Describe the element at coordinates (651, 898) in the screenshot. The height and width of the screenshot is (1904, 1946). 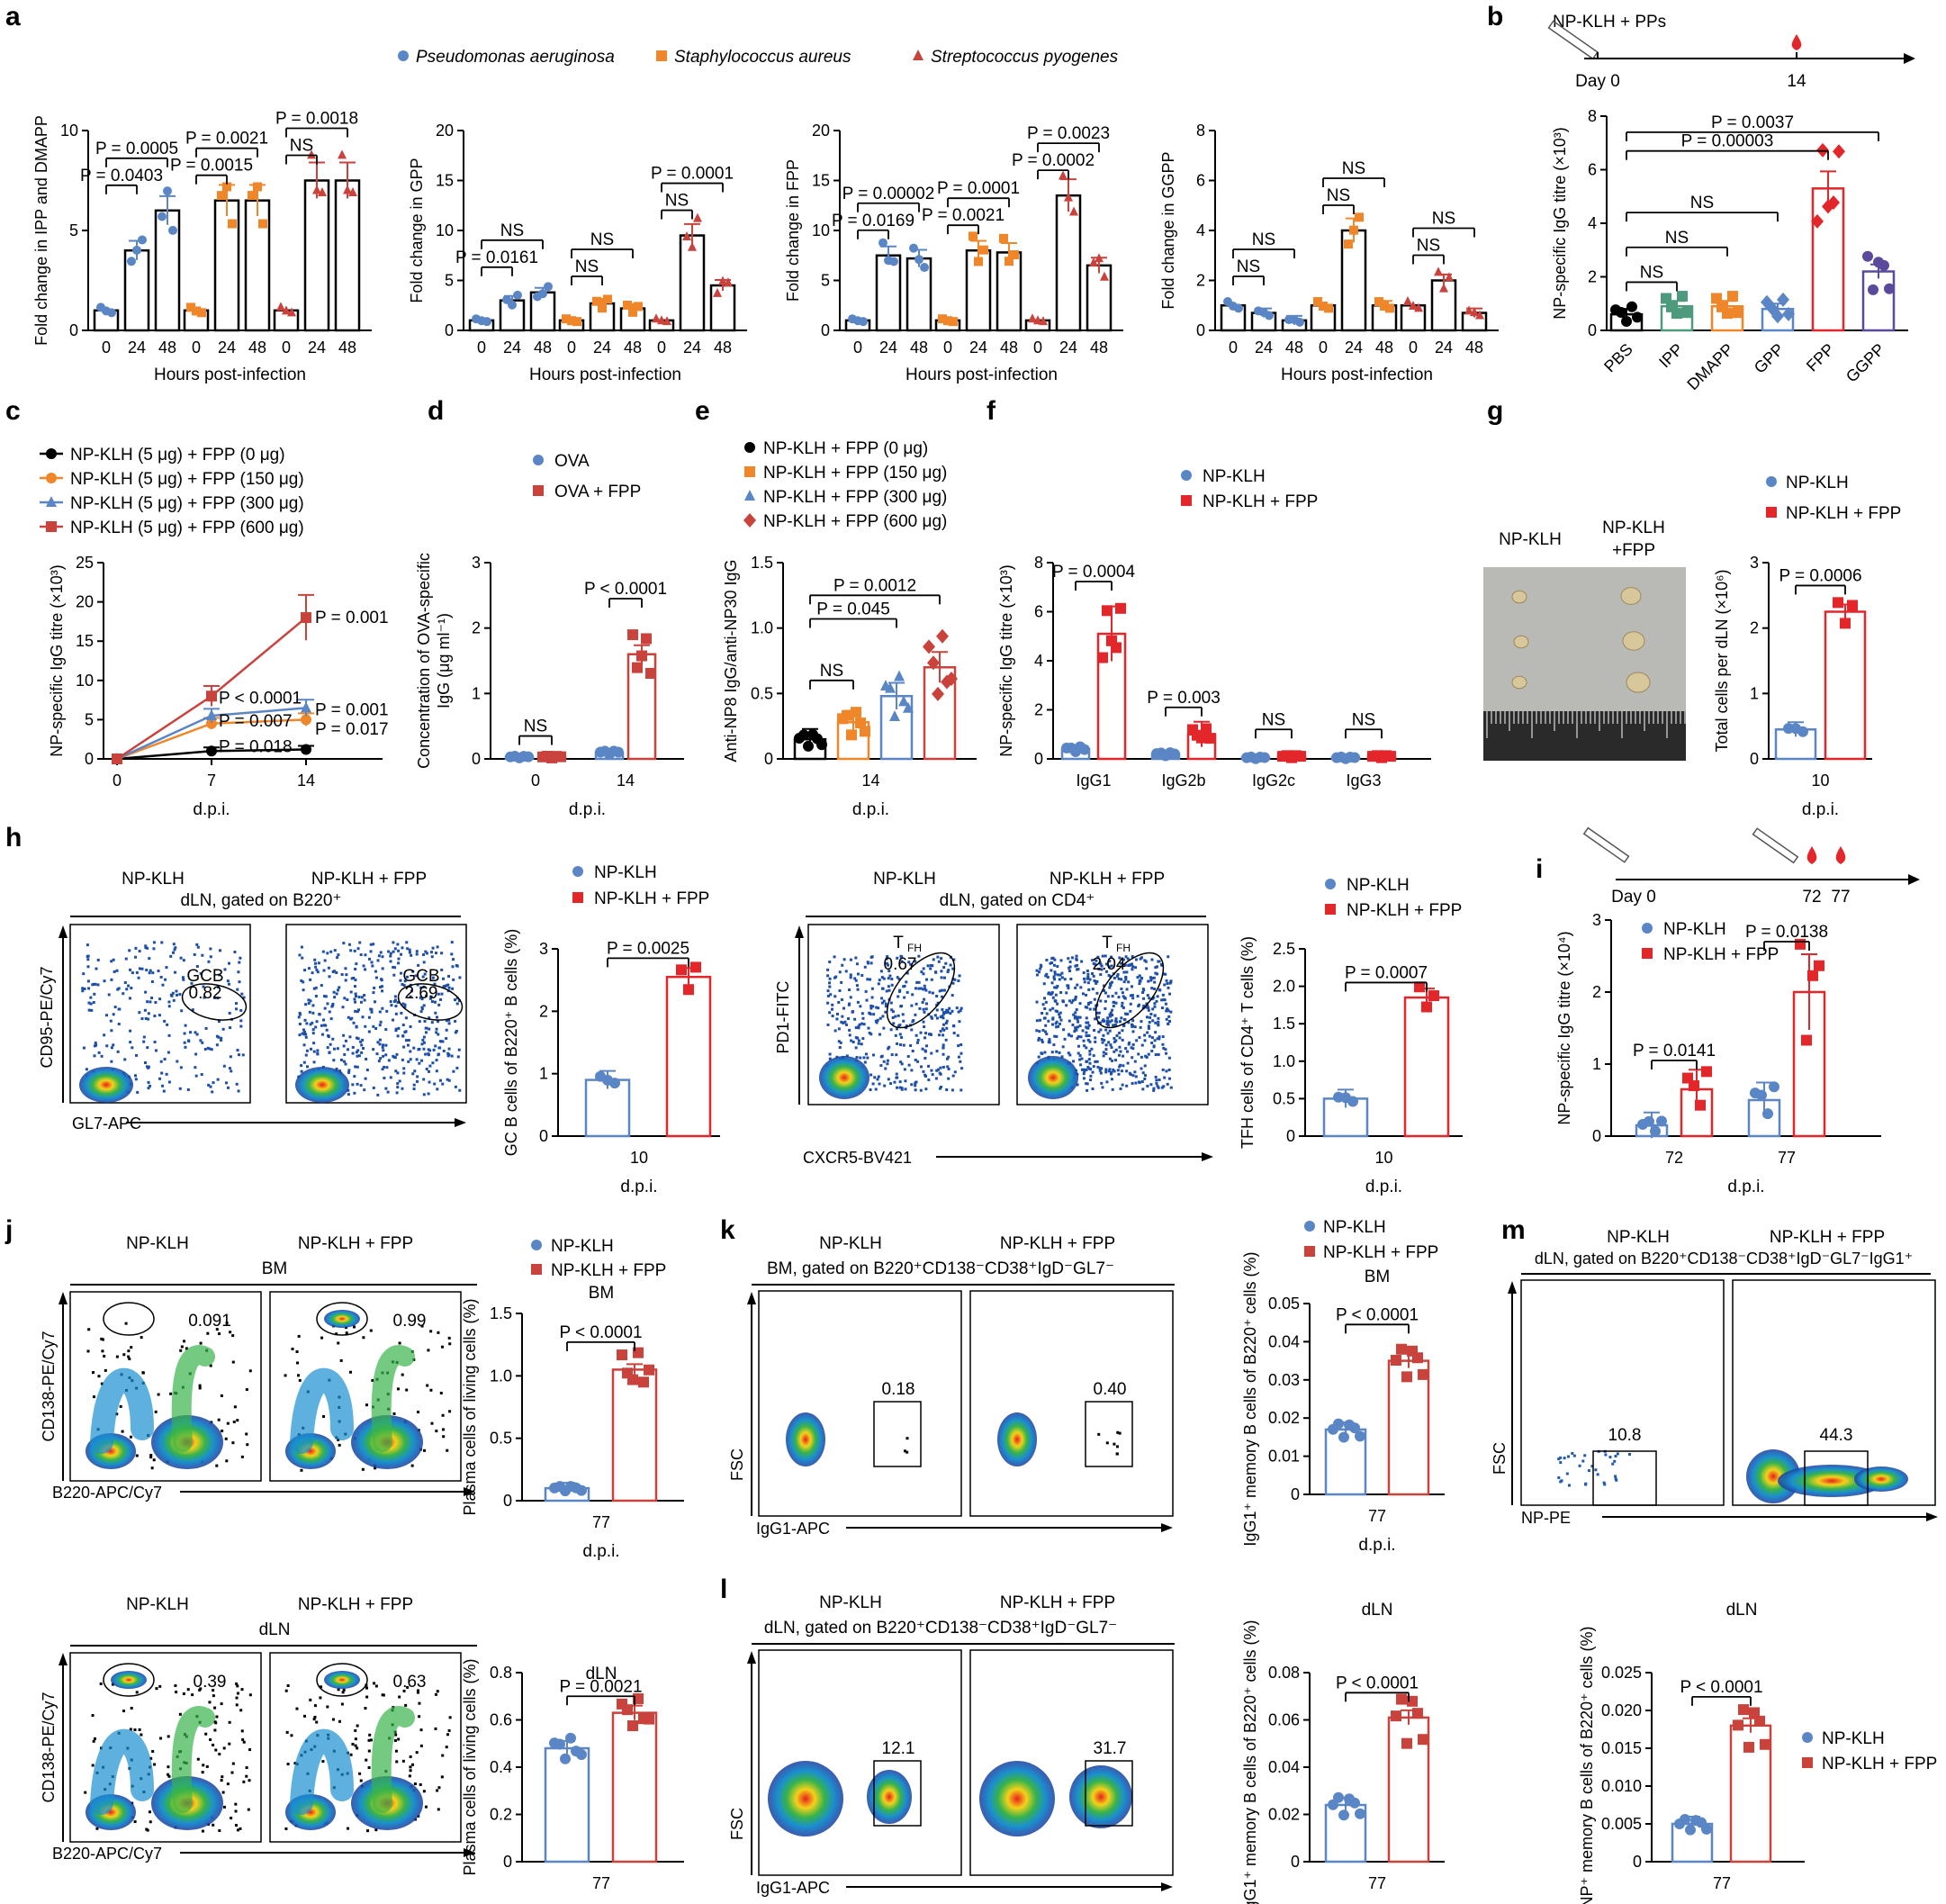
I see `legend-label: NP-KLH + FPP` at that location.